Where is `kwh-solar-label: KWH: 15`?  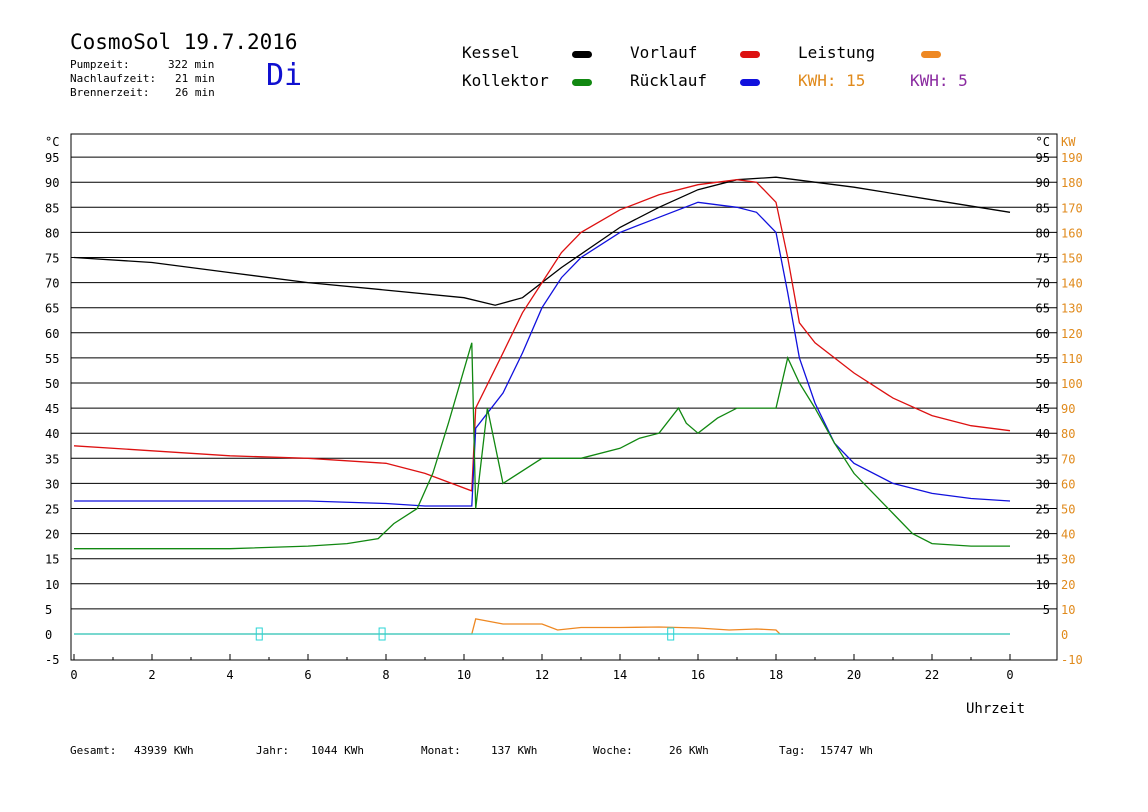
kwh-solar-label: KWH: 15 is located at coordinates (832, 80).